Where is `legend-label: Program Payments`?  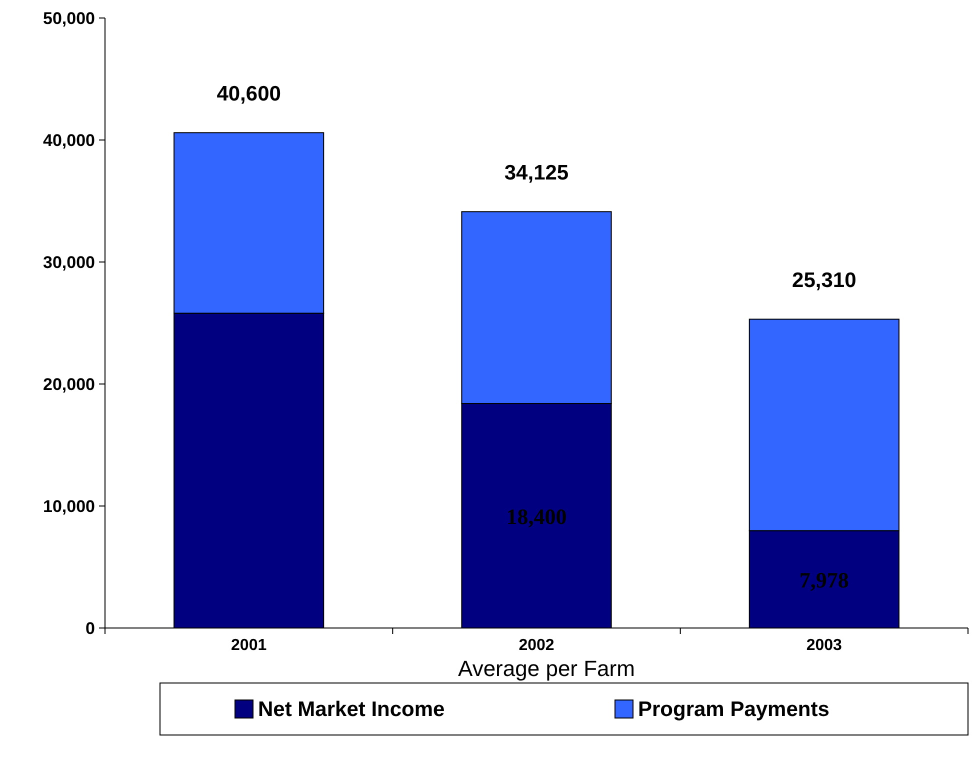
legend-label: Program Payments is located at coordinates (734, 709).